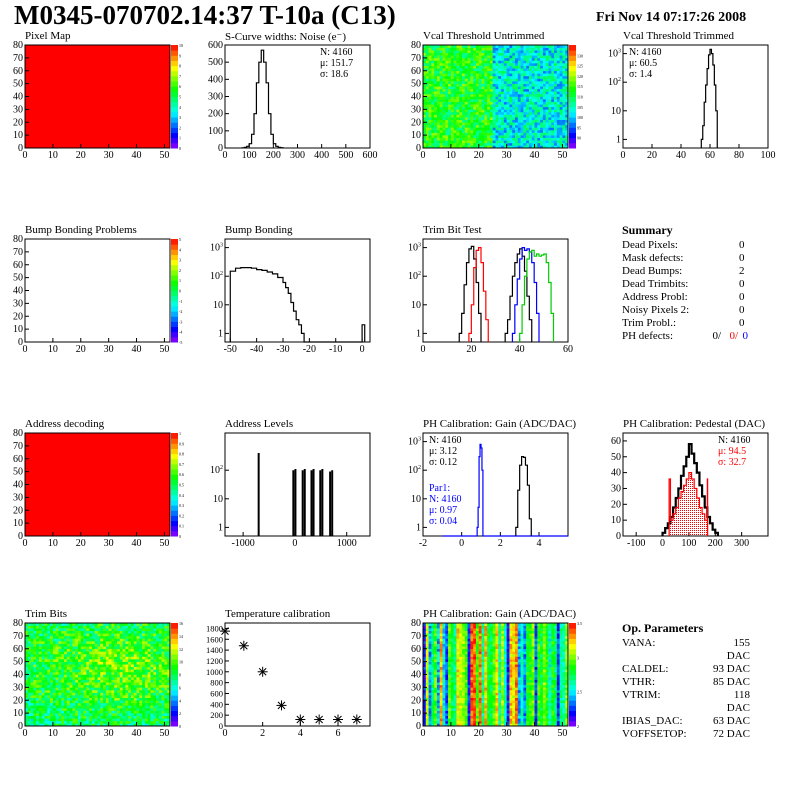  I want to click on y-tick-label: 0, so click(20, 342).